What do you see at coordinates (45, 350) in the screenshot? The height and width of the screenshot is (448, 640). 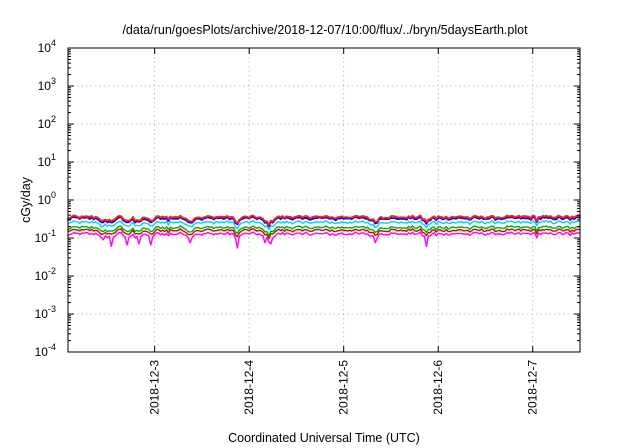 I see `y-tick-label: 10⁻⁴` at bounding box center [45, 350].